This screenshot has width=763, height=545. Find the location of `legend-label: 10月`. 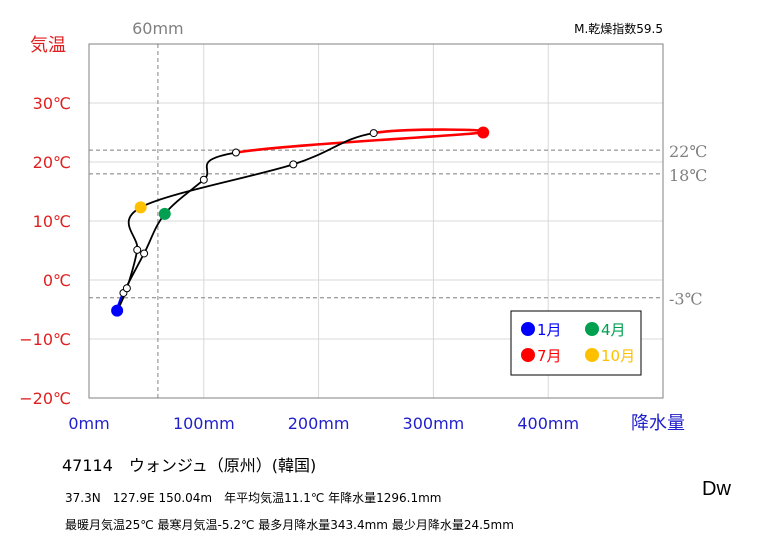

legend-label: 10月 is located at coordinates (618, 356).